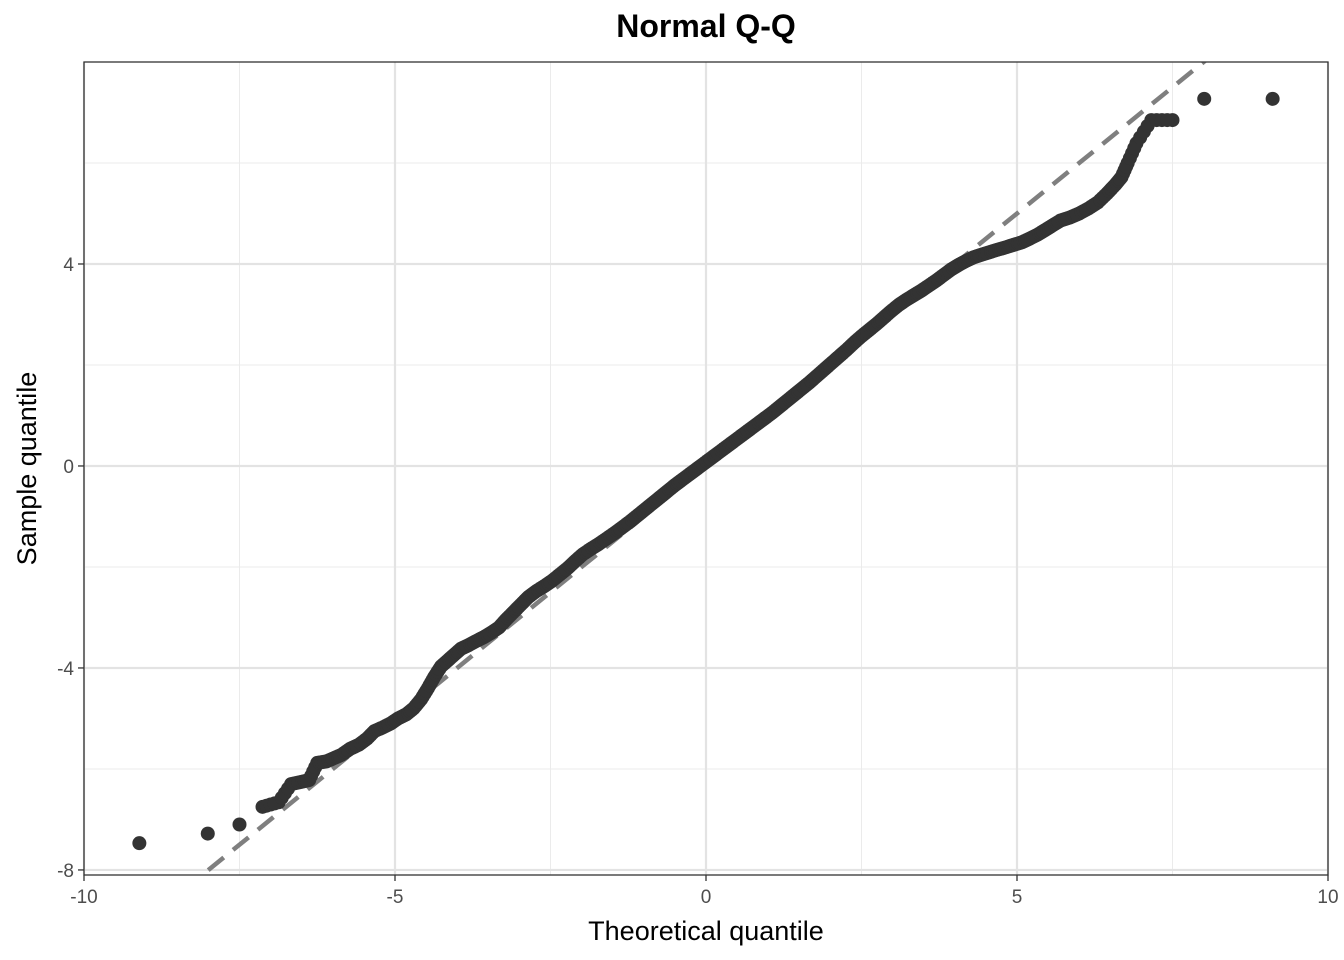 The height and width of the screenshot is (960, 1344). I want to click on x-tick-label: 0, so click(706, 897).